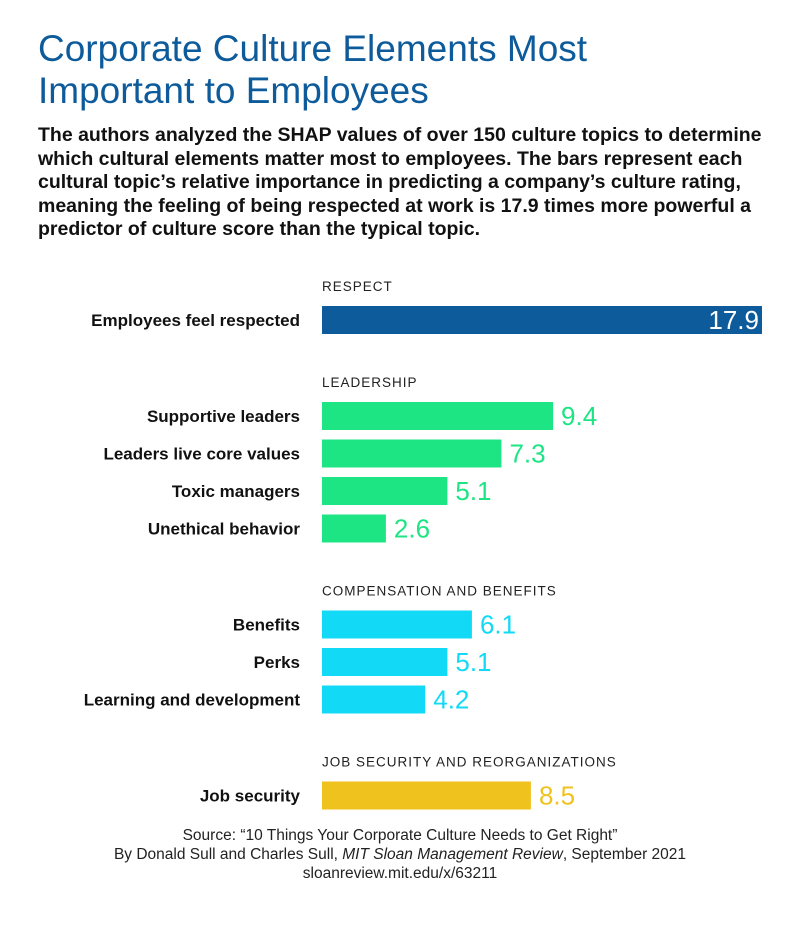 The height and width of the screenshot is (934, 800). I want to click on group-header: JOB SECURITY AND REORGANIZATIONS, so click(469, 762).